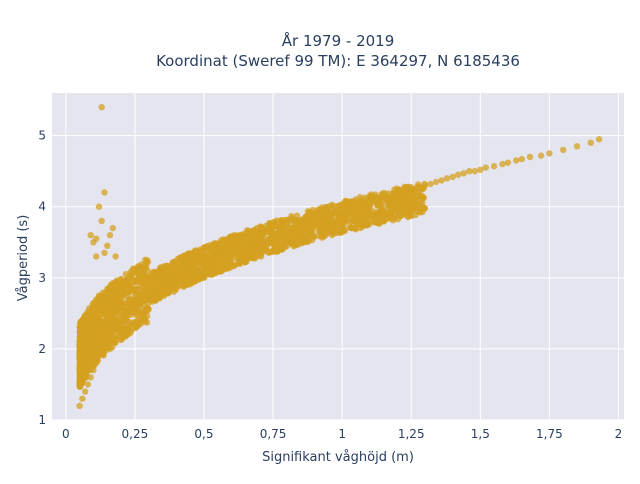 This screenshot has width=640, height=484. What do you see at coordinates (338, 40) in the screenshot?
I see `chart-title-line-1: År 1979 - 2019` at bounding box center [338, 40].